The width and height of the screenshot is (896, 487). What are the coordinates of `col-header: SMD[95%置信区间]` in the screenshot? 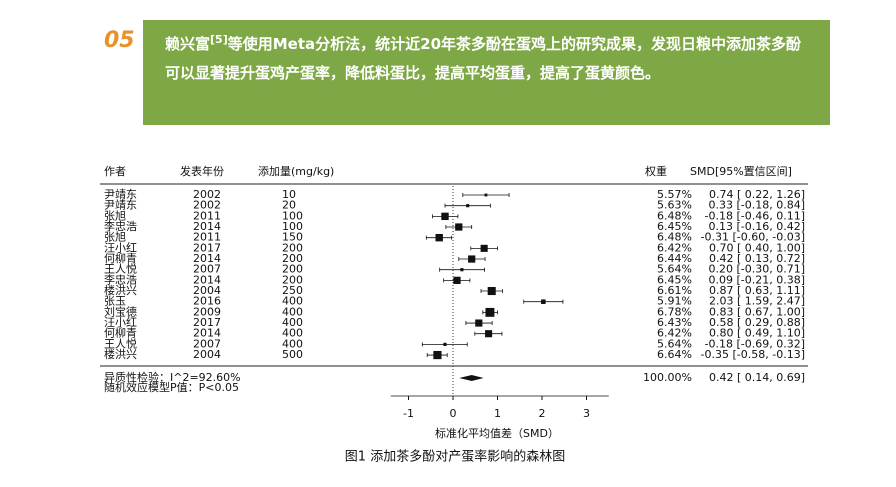 It's located at (741, 171).